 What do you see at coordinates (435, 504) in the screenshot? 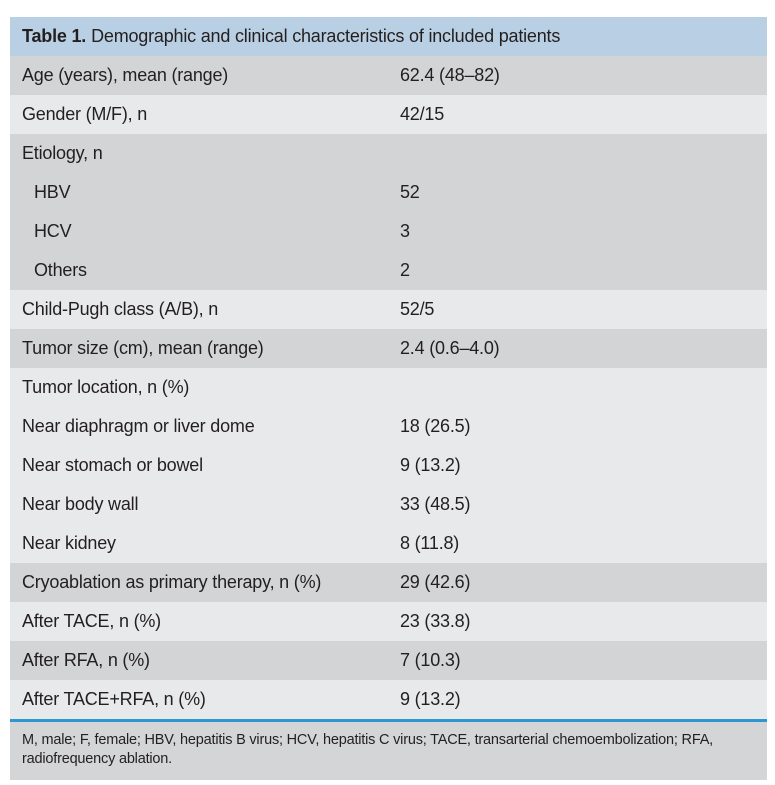
I see `row-value: 33 (48.5)` at bounding box center [435, 504].